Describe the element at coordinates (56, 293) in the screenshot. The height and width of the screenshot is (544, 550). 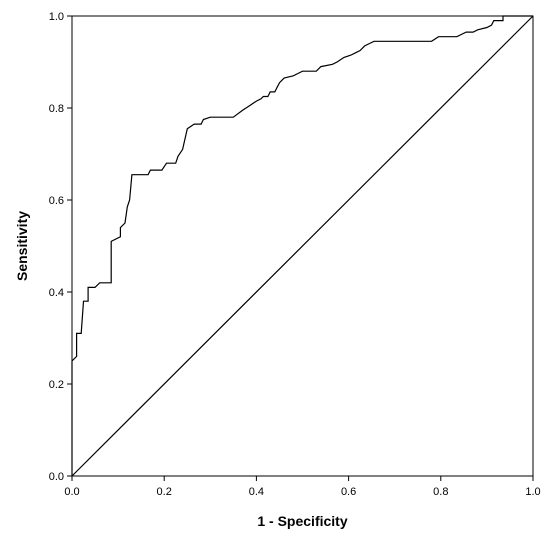
I see `y-tick-label: 0.4` at that location.